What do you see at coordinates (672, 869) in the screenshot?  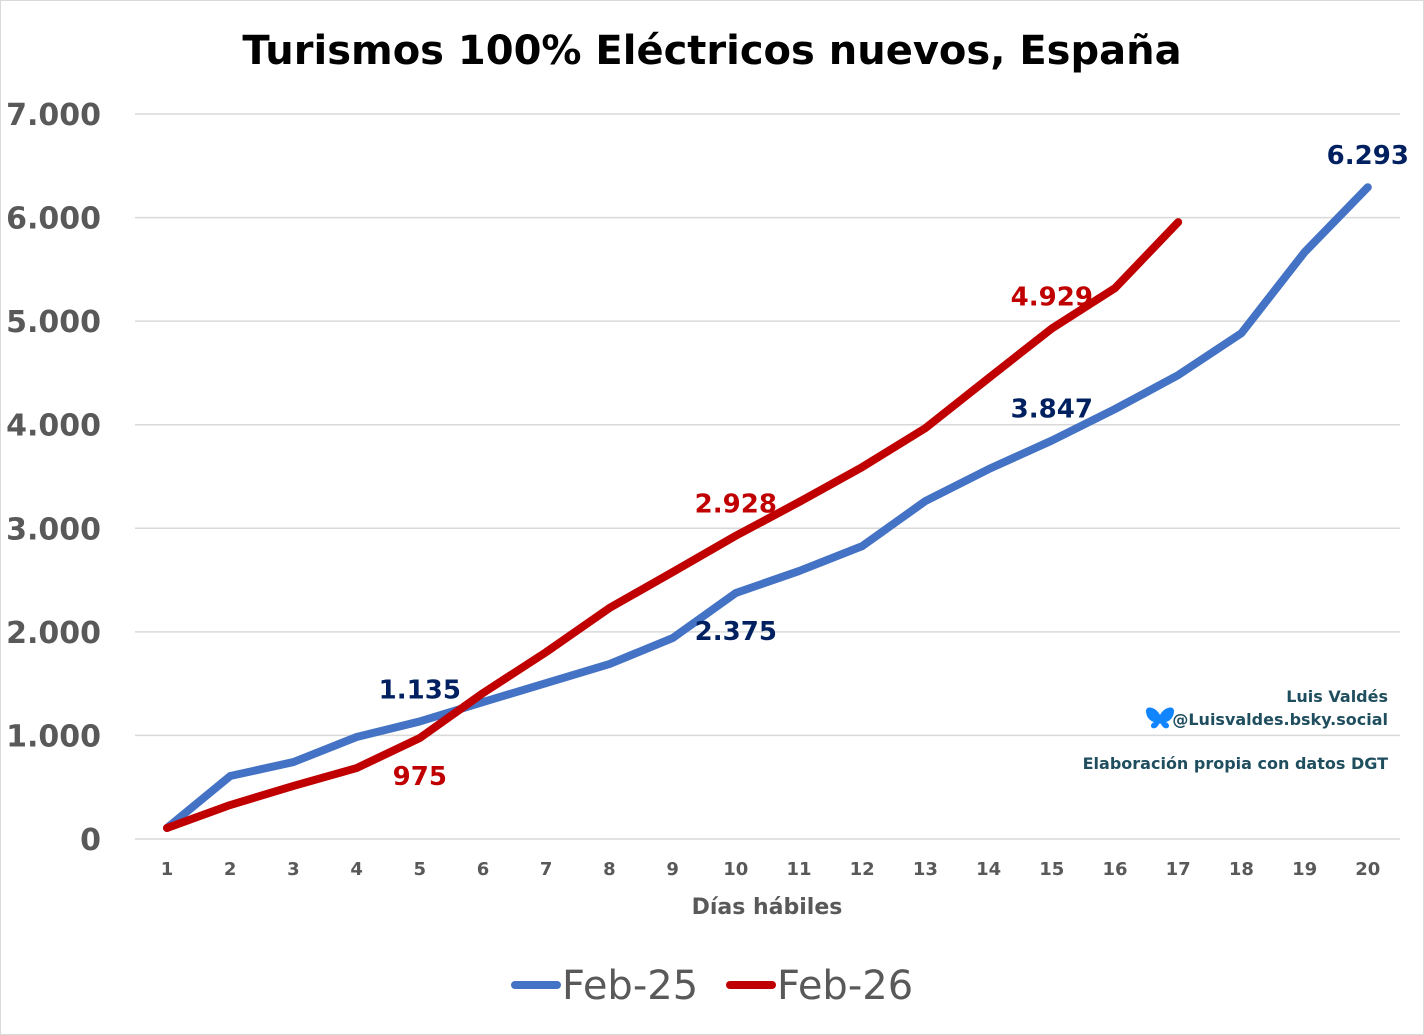 I see `x-tick-label: 9` at bounding box center [672, 869].